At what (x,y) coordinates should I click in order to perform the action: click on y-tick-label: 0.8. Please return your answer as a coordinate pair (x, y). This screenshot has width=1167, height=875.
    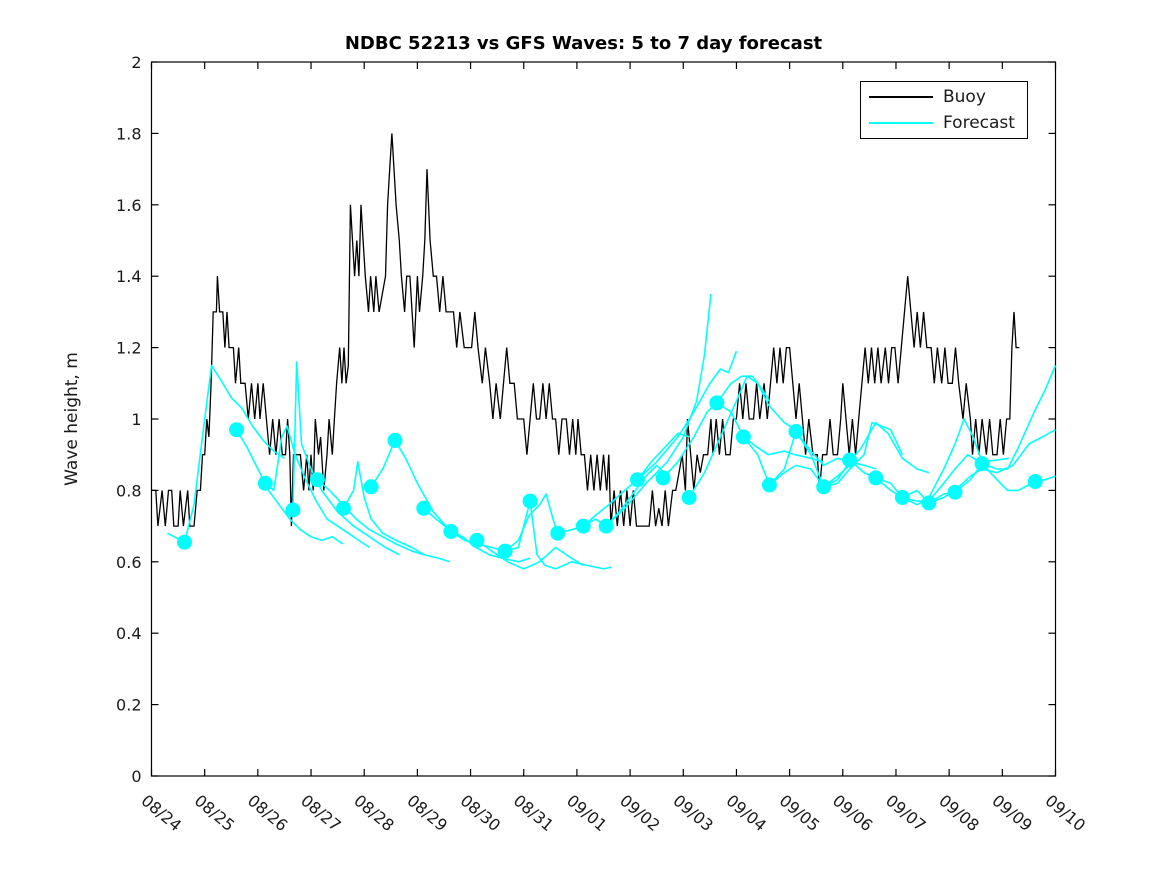
    Looking at the image, I should click on (128, 490).